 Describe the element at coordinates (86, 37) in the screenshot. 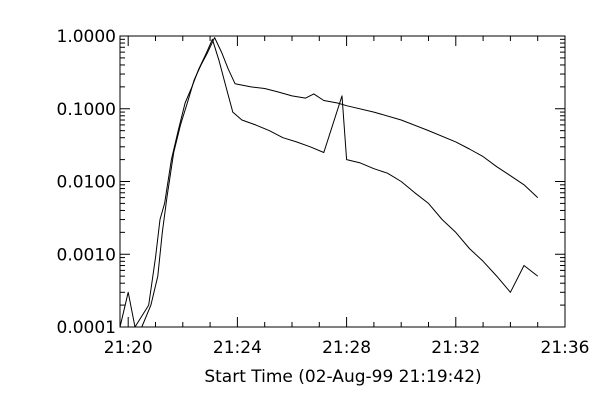

I see `y-tick-label: 1.0000` at that location.